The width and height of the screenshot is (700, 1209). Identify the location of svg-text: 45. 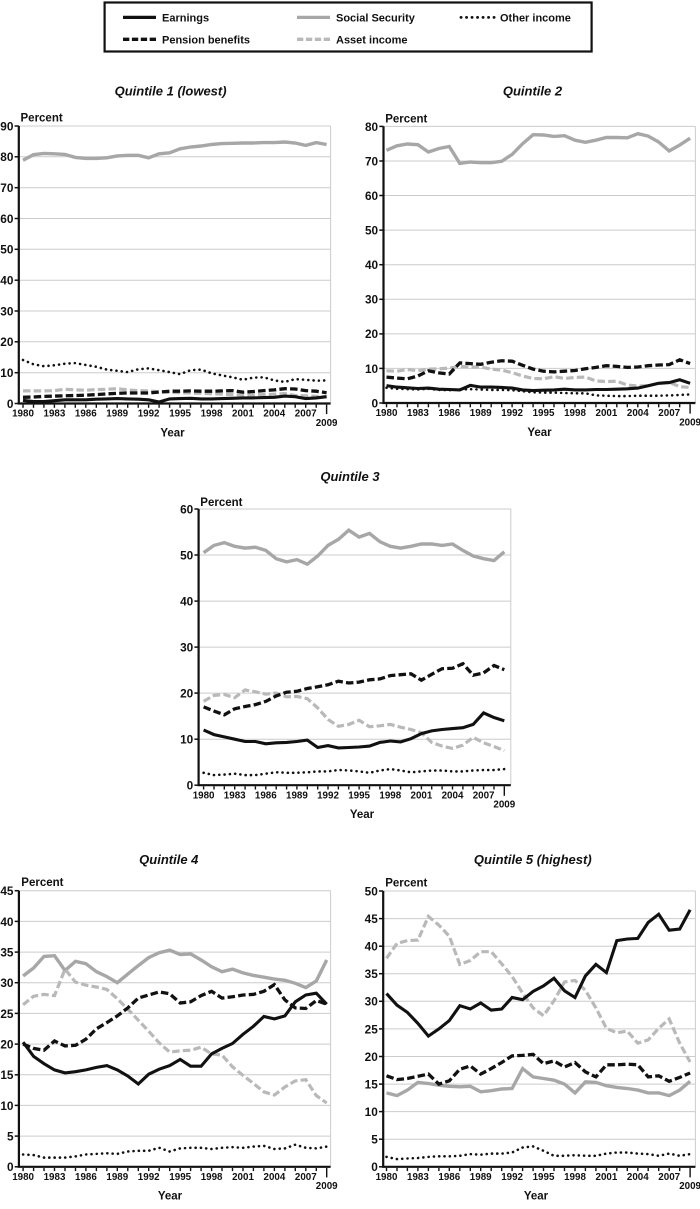
(7, 891).